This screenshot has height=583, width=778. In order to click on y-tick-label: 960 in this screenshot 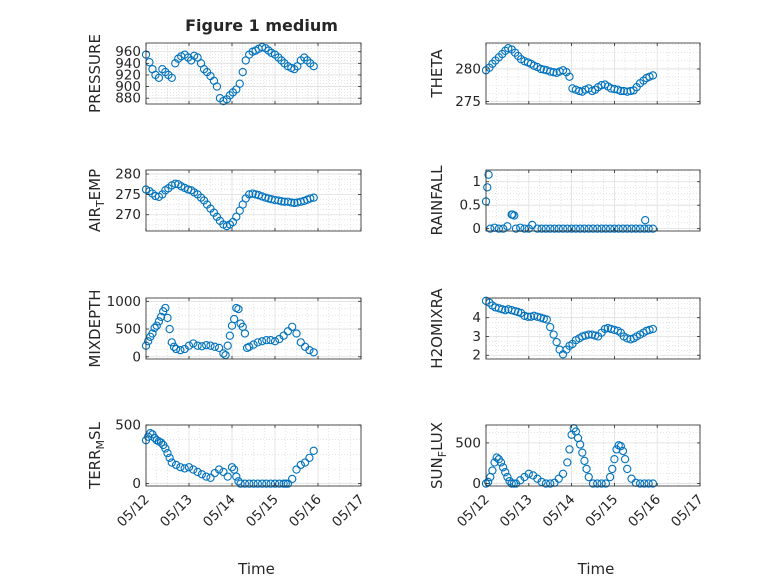, I will do `click(128, 52)`.